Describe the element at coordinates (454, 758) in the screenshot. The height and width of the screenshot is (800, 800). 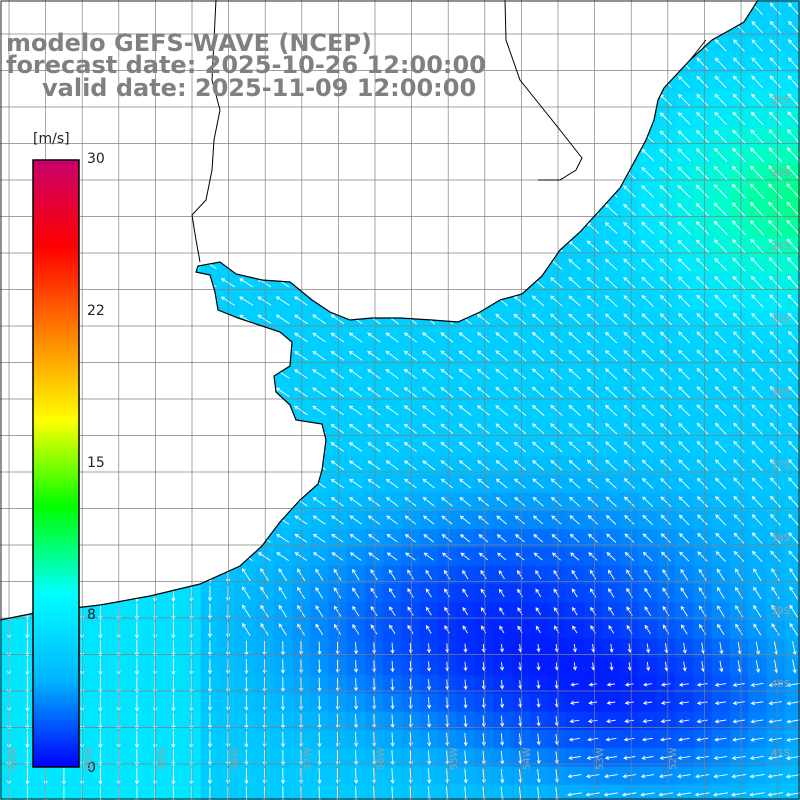
I see `lon-label: 55W` at that location.